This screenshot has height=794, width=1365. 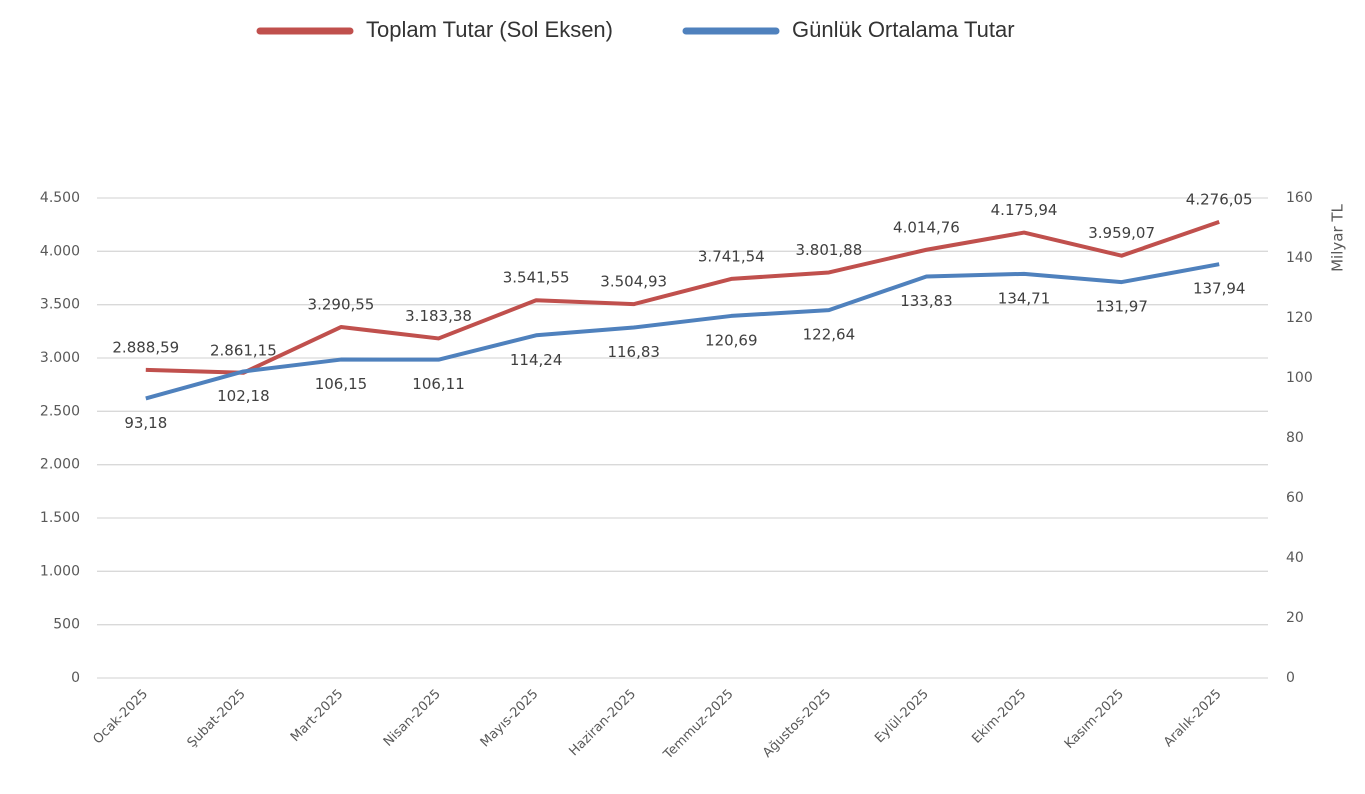 What do you see at coordinates (633, 282) in the screenshot?
I see `data-label: 3.504,93` at bounding box center [633, 282].